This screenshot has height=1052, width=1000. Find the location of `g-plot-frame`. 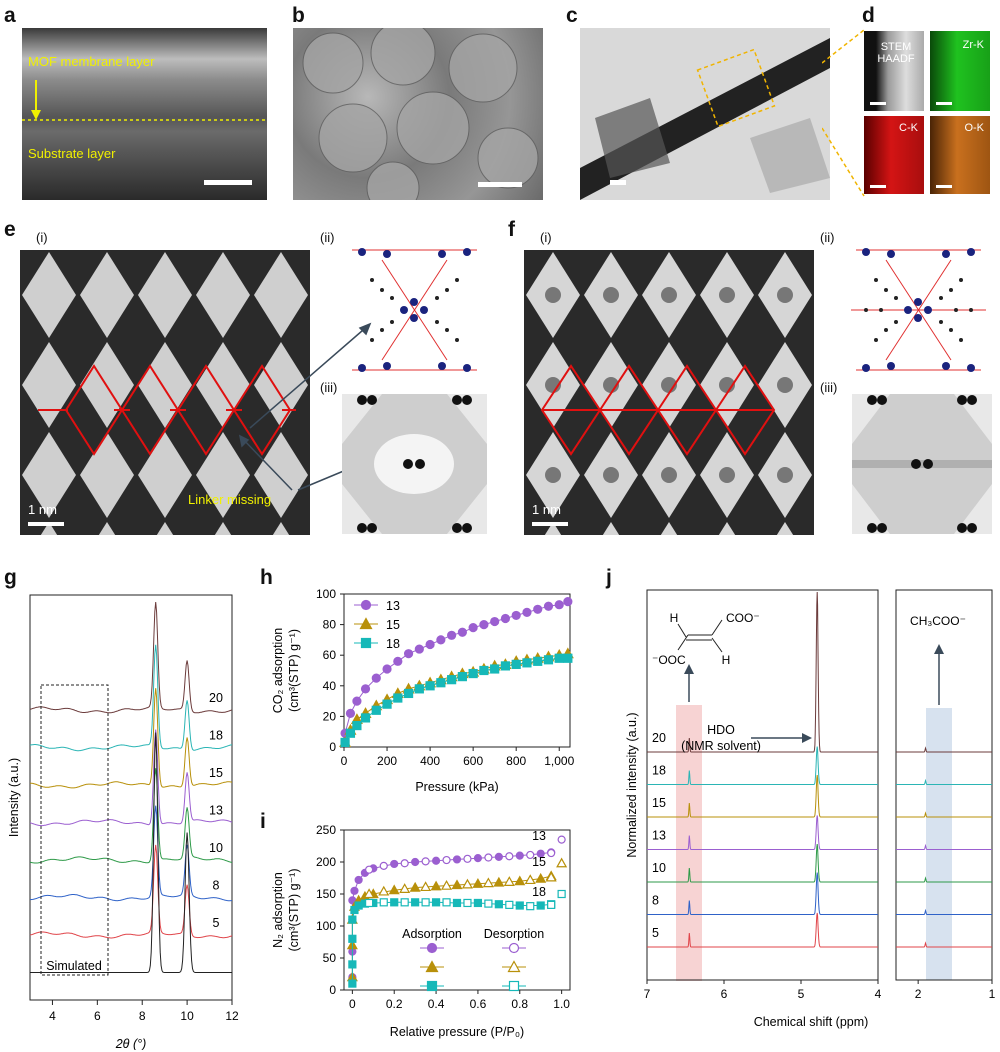

g-plot-frame is located at coordinates (131, 797).